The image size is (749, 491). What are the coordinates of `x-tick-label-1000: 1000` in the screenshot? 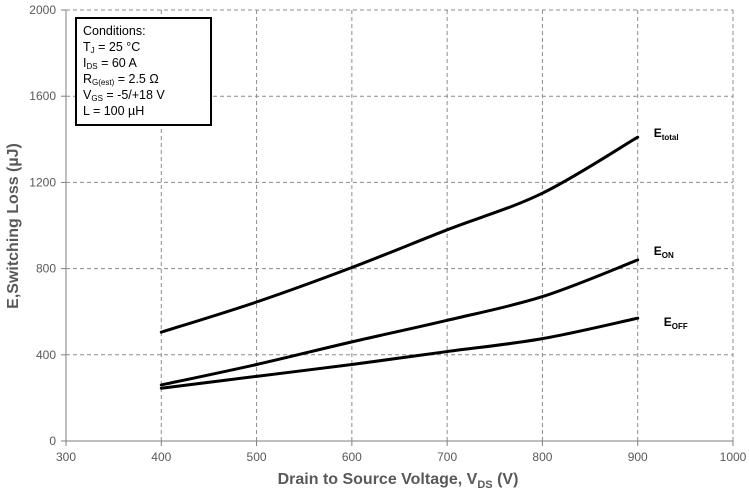 It's located at (733, 457).